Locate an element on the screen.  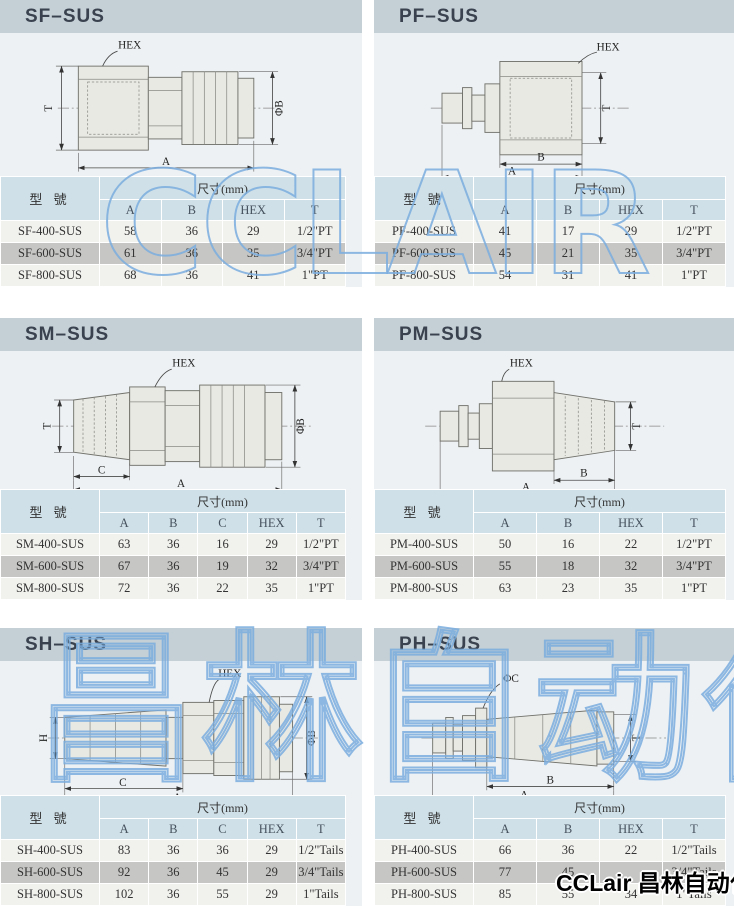
table-row: PM-800-SUS 63 23 35 1"PT is located at coordinates (550, 588).